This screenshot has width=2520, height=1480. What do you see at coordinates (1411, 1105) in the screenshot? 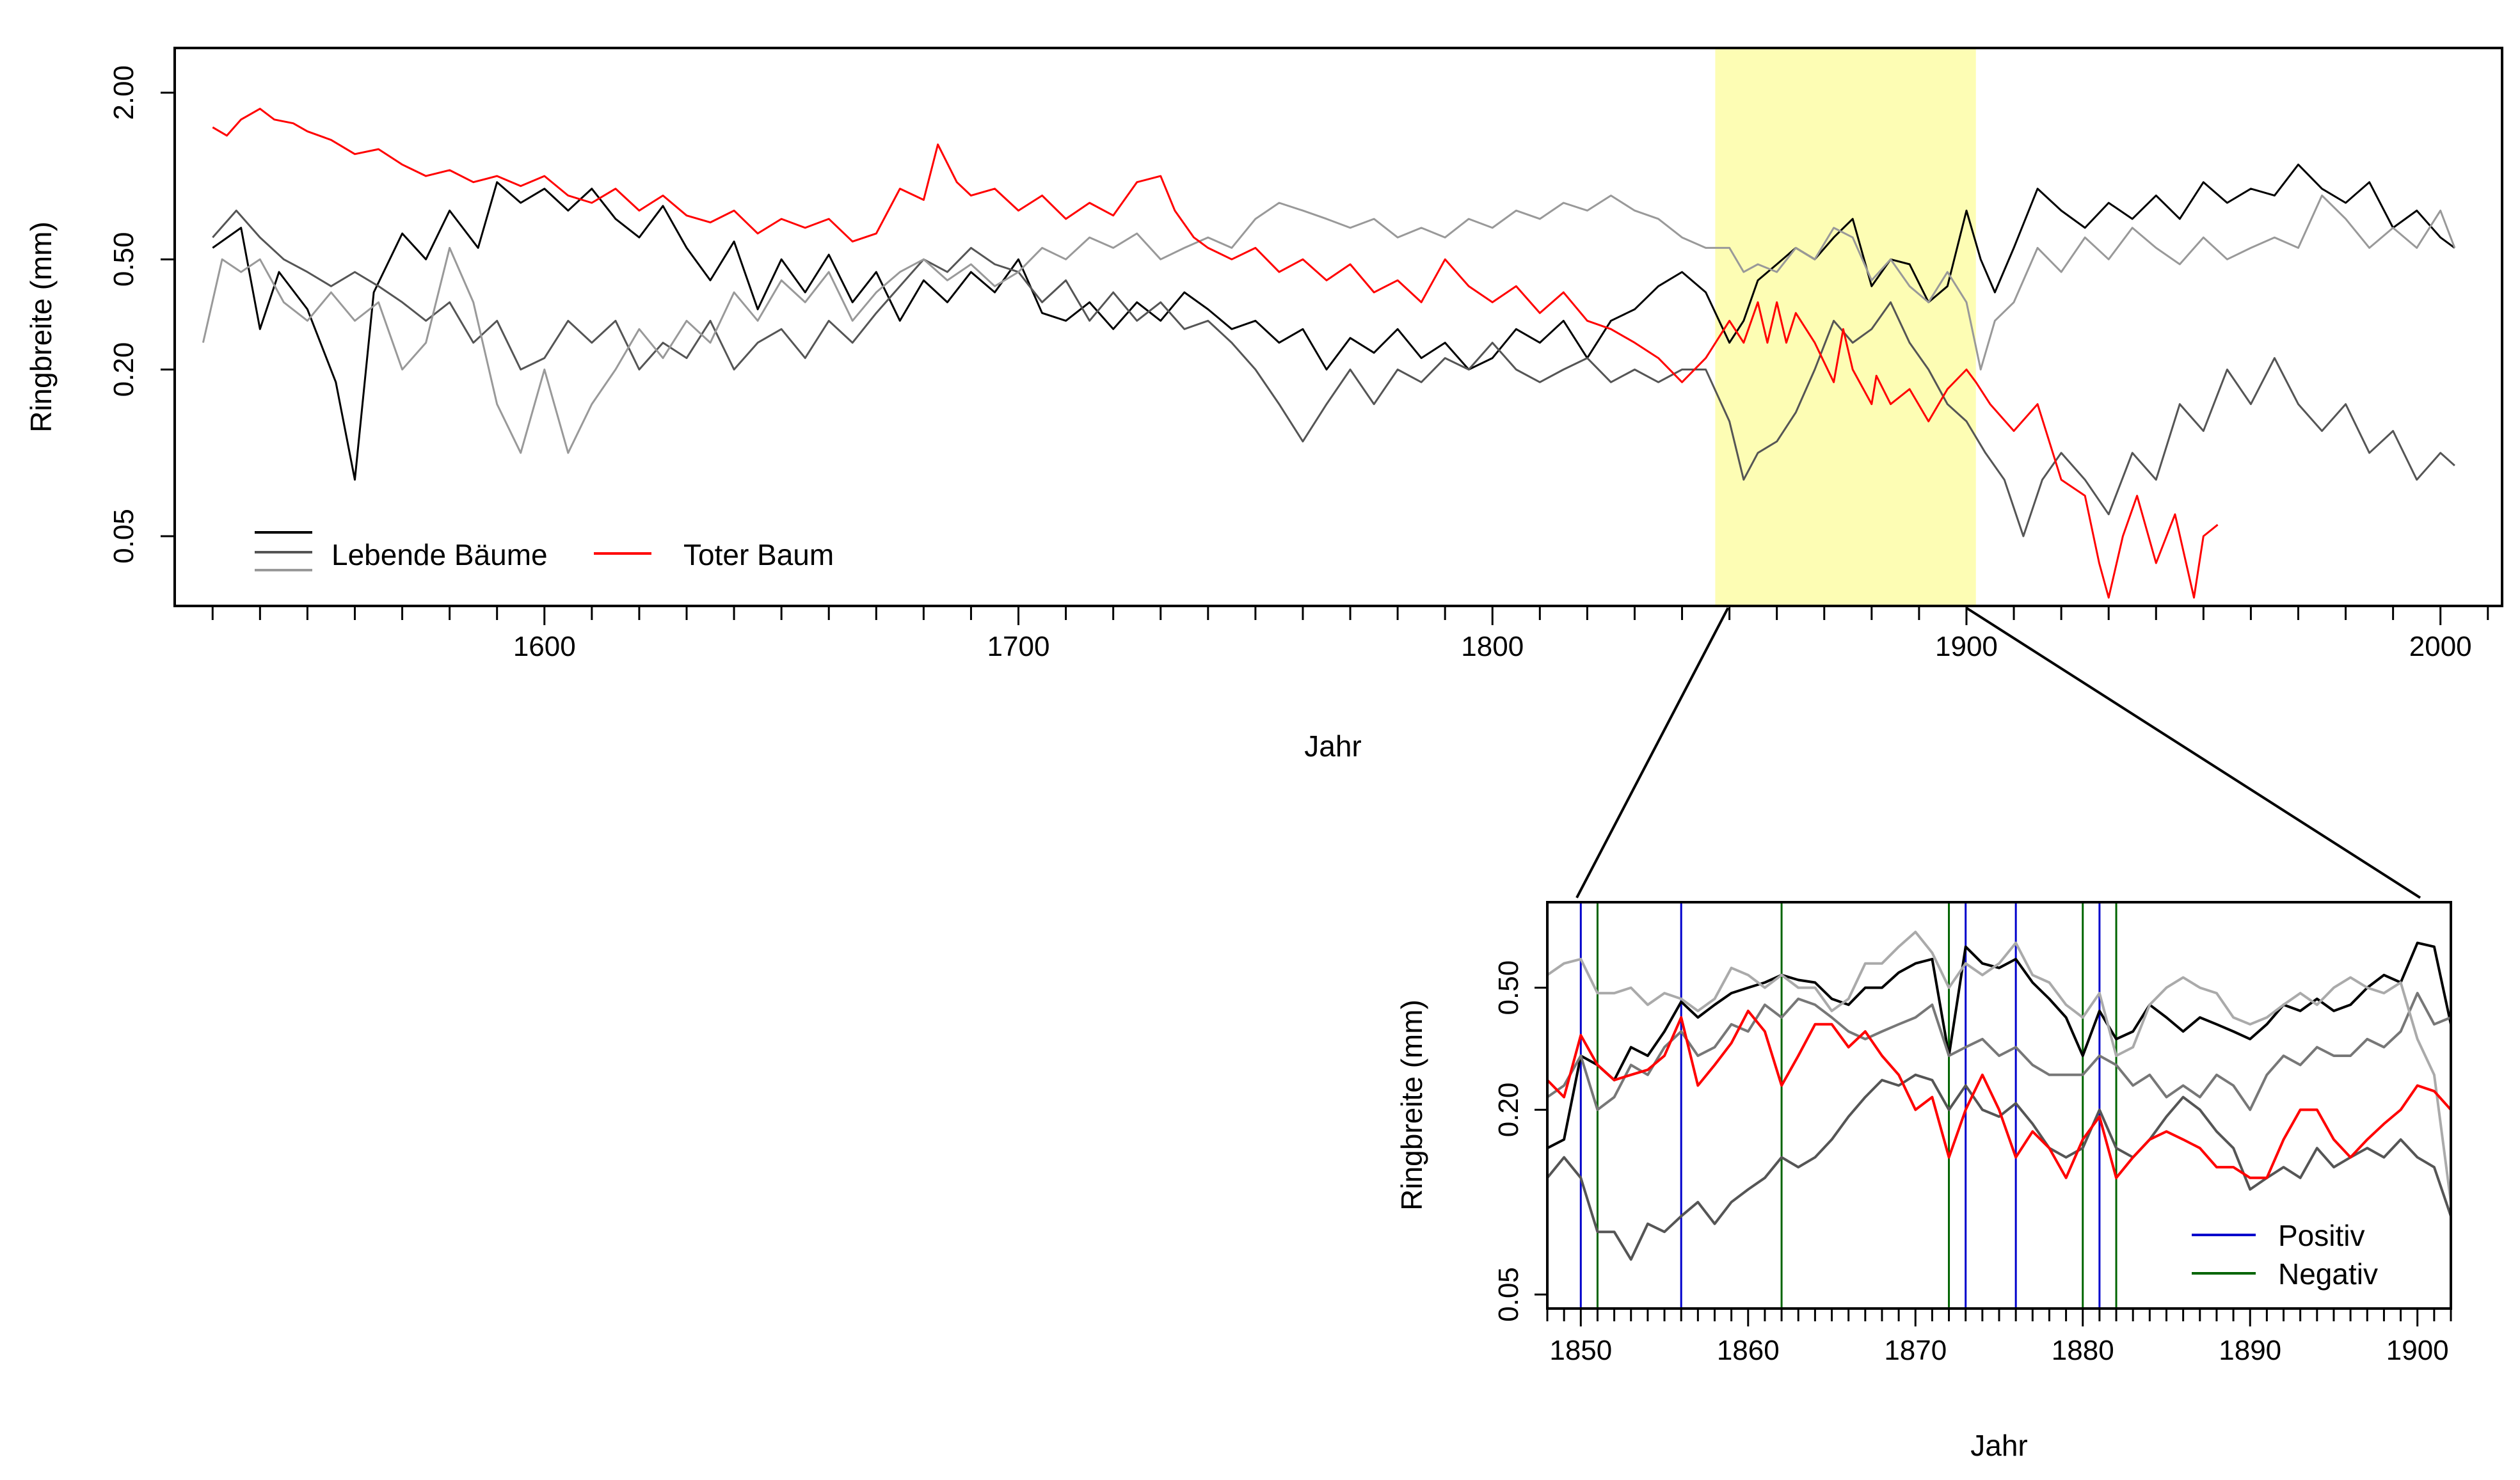
I see `inset-y-axis-label: Ringbreite (mm)` at bounding box center [1411, 1105].